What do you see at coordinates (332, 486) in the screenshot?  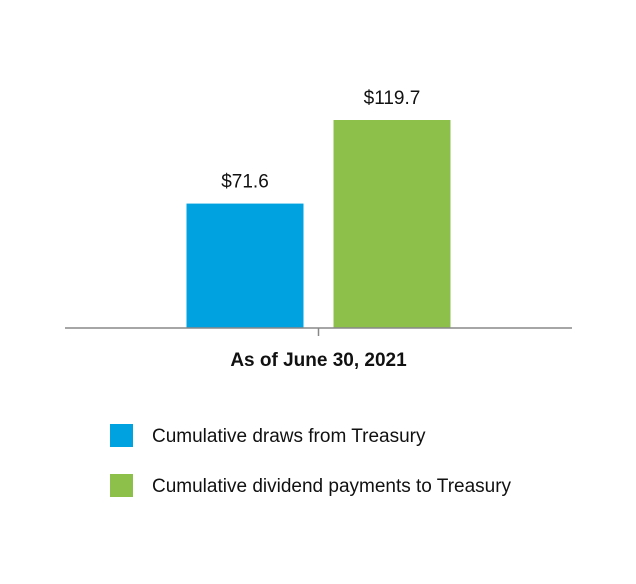 I see `legend-label: Cumulative dividend payments to Treasury` at bounding box center [332, 486].